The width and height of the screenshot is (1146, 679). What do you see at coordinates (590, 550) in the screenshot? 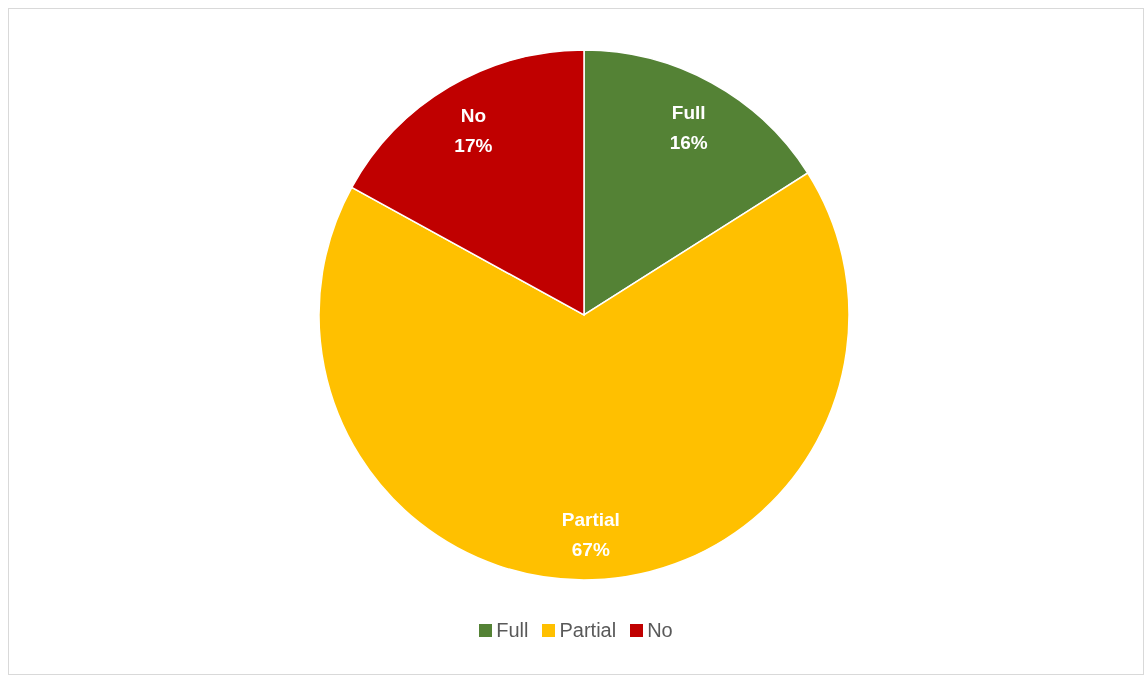
I see `data-label: 67%` at bounding box center [590, 550].